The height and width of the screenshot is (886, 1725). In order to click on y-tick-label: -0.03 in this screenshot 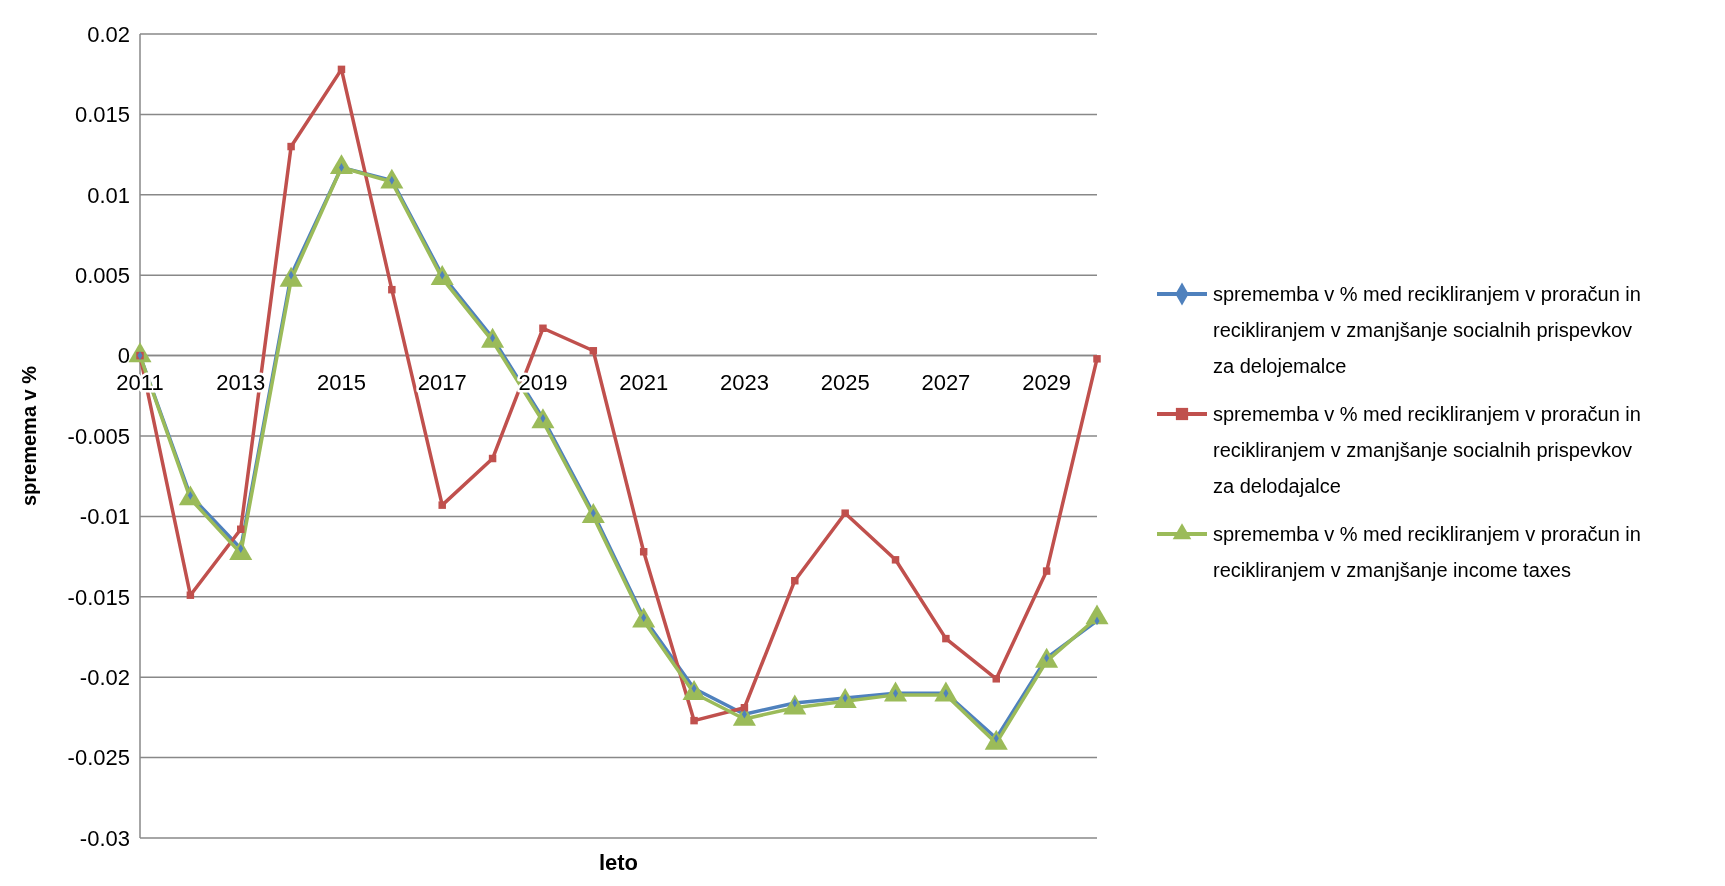, I will do `click(104, 838)`.